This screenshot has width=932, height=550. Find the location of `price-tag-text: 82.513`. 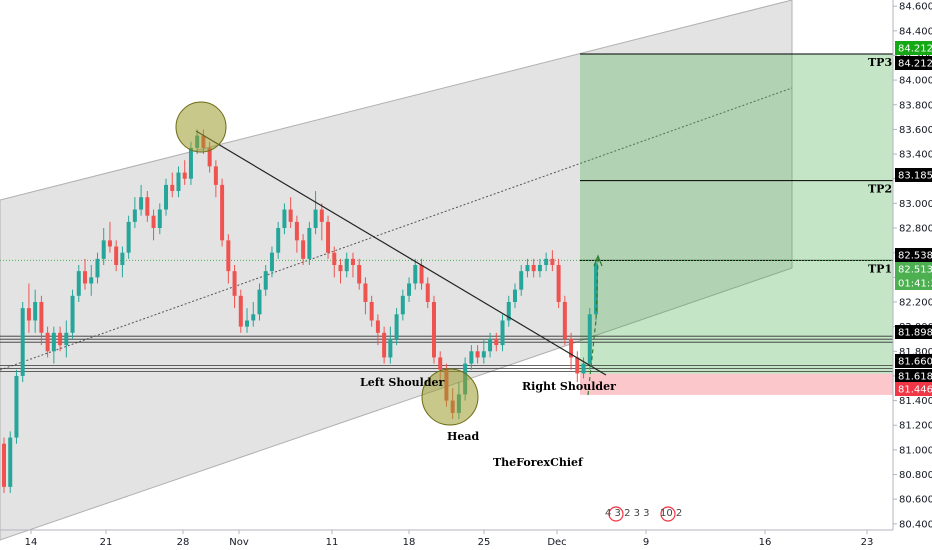

price-tag-text: 82.513 is located at coordinates (915, 270).